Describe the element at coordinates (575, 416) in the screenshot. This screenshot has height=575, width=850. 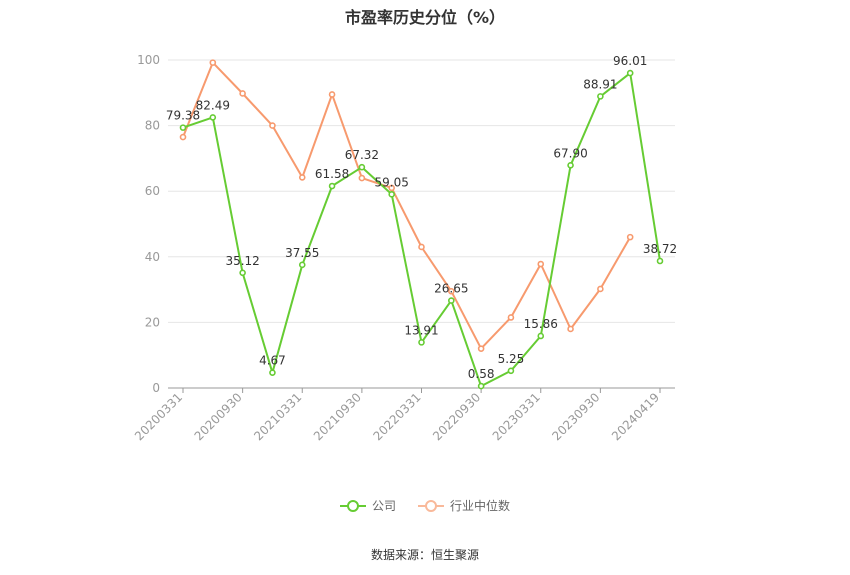
I see `x-tick-label: 20230930` at that location.